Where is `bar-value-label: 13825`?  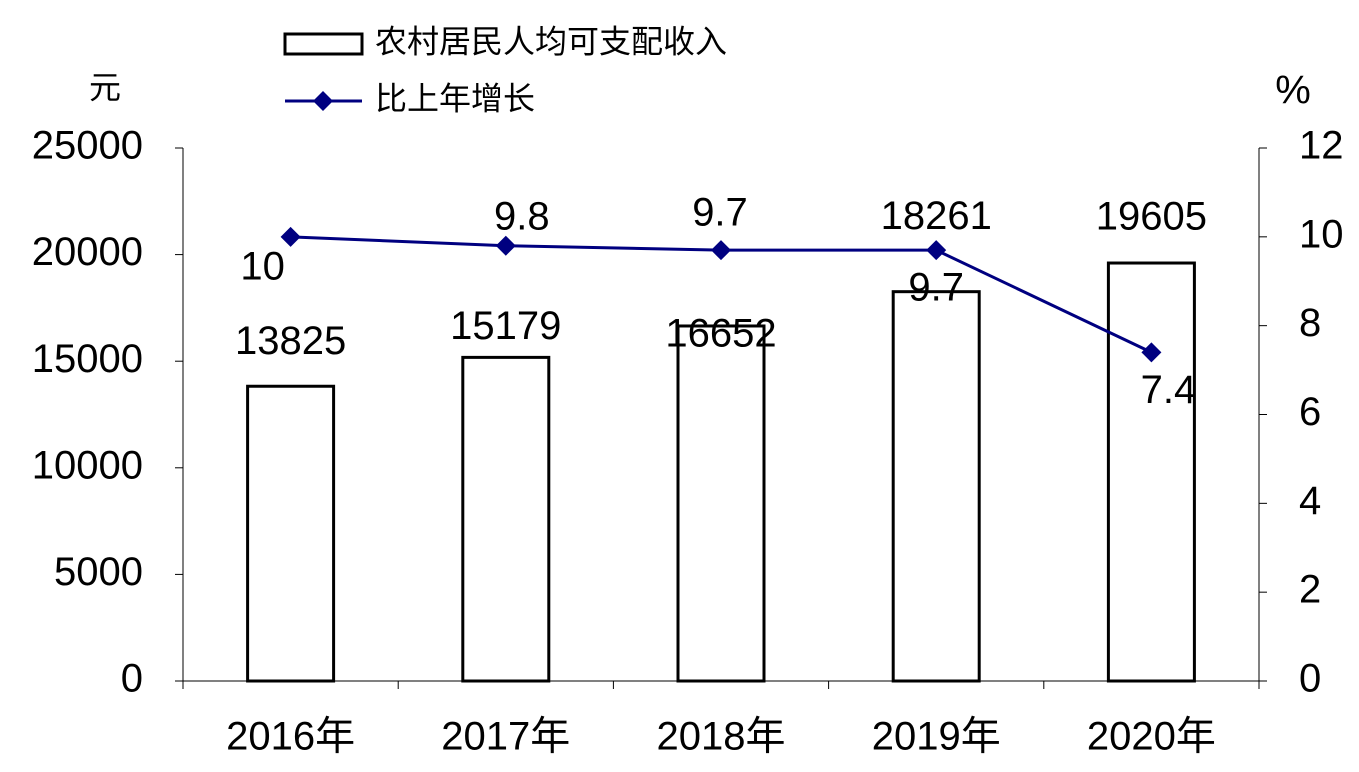
bar-value-label: 13825 is located at coordinates (290, 341).